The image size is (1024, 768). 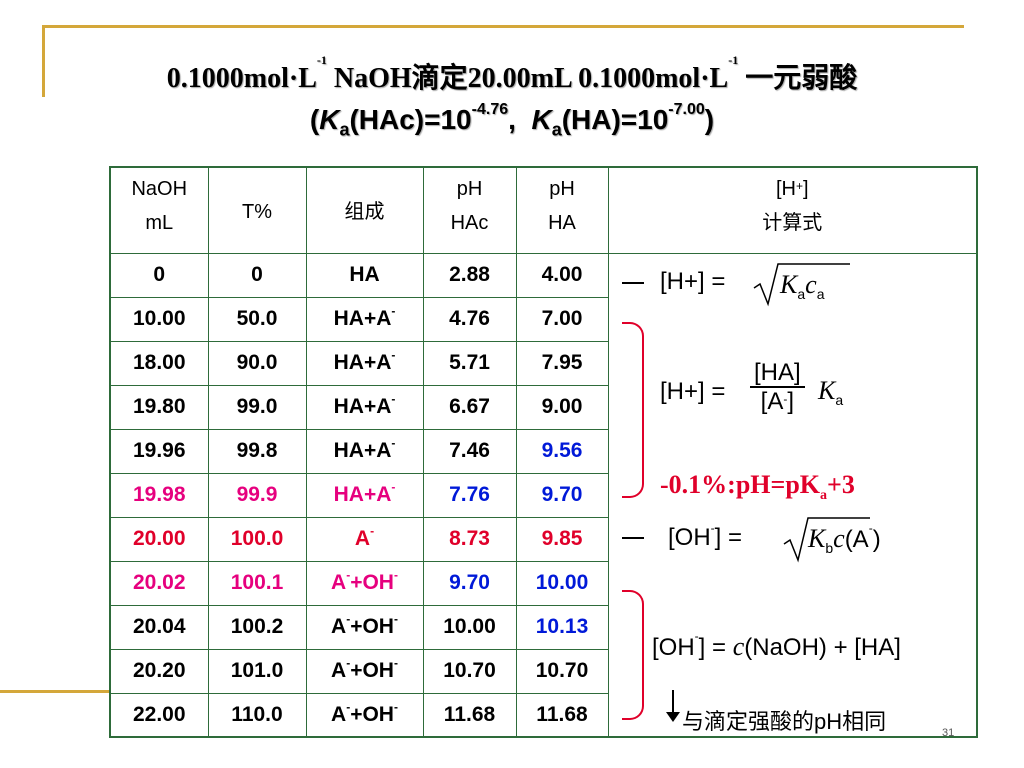 I want to click on cell-naoh: 19.96, so click(x=159, y=451).